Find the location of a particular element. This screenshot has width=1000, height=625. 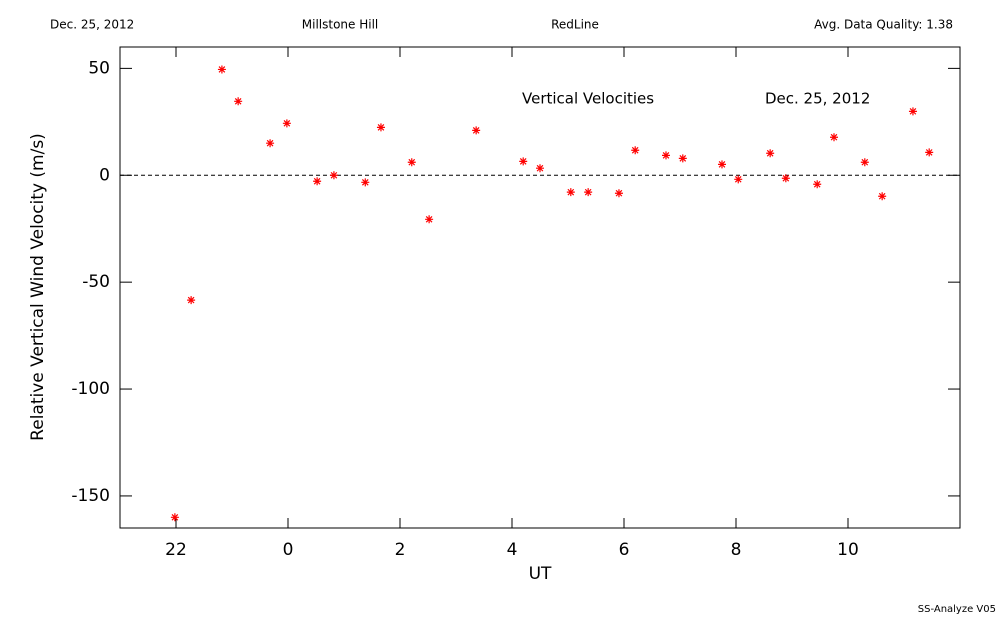

y-tick-label: 0 is located at coordinates (104, 175).